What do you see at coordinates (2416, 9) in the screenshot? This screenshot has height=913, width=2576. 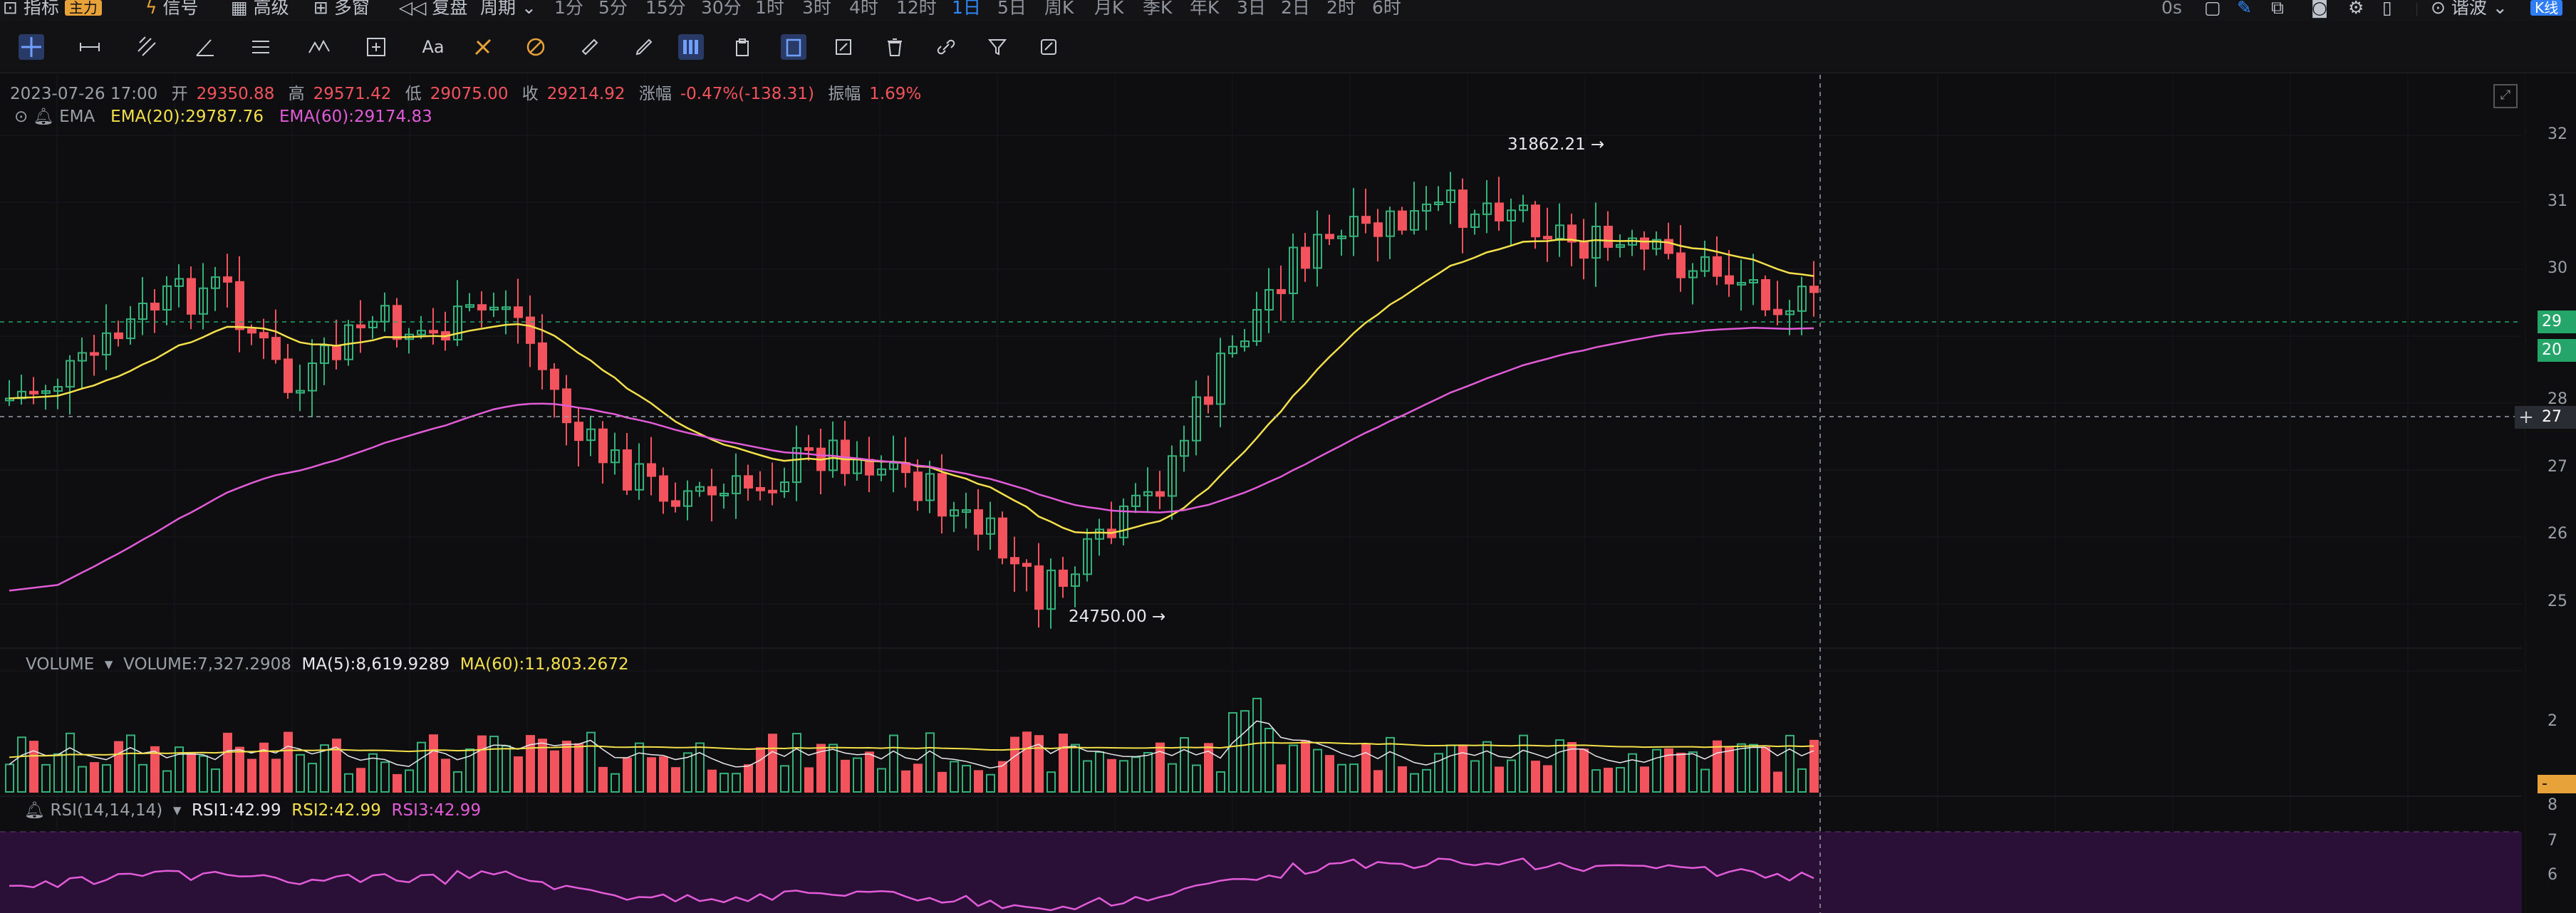 I see `divider` at bounding box center [2416, 9].